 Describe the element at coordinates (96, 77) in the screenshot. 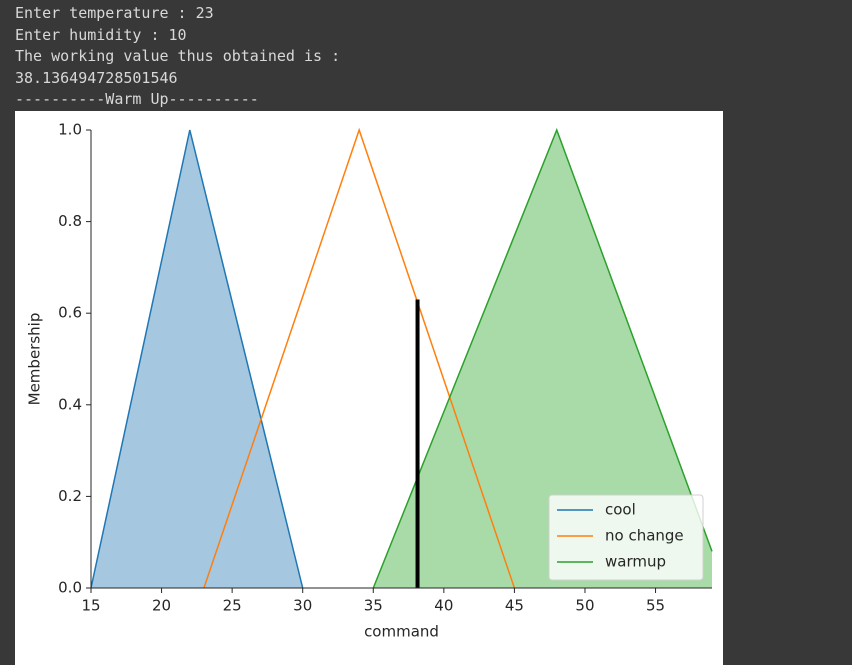

I see `console-line: 38.136494728501546` at that location.